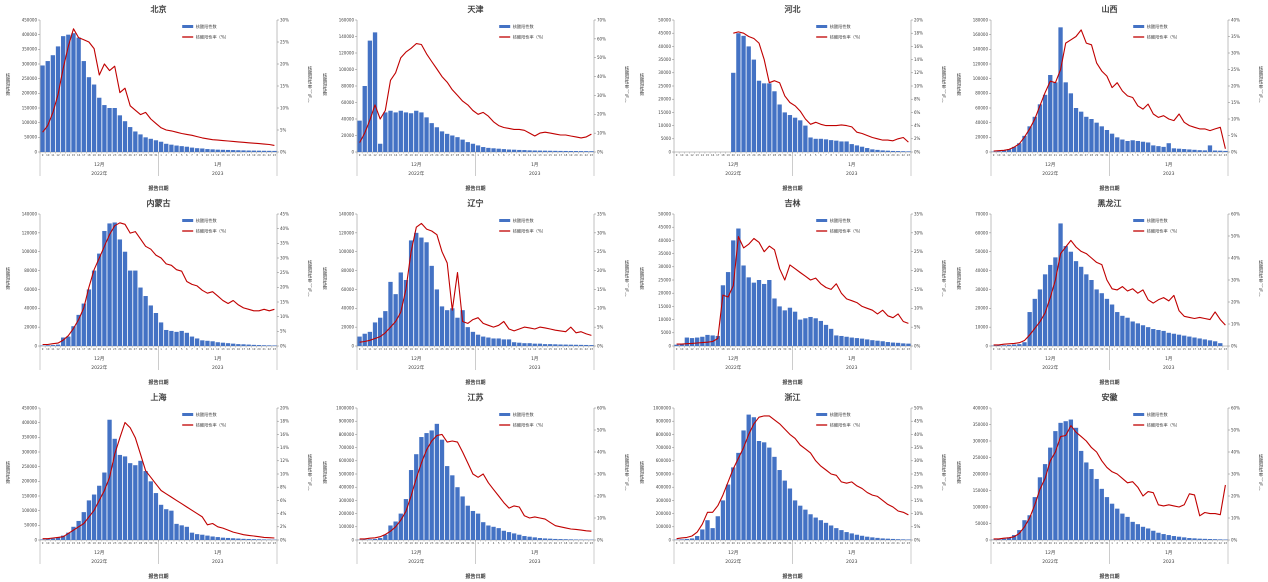  I want to click on tick-label: 6, so click(821, 155).